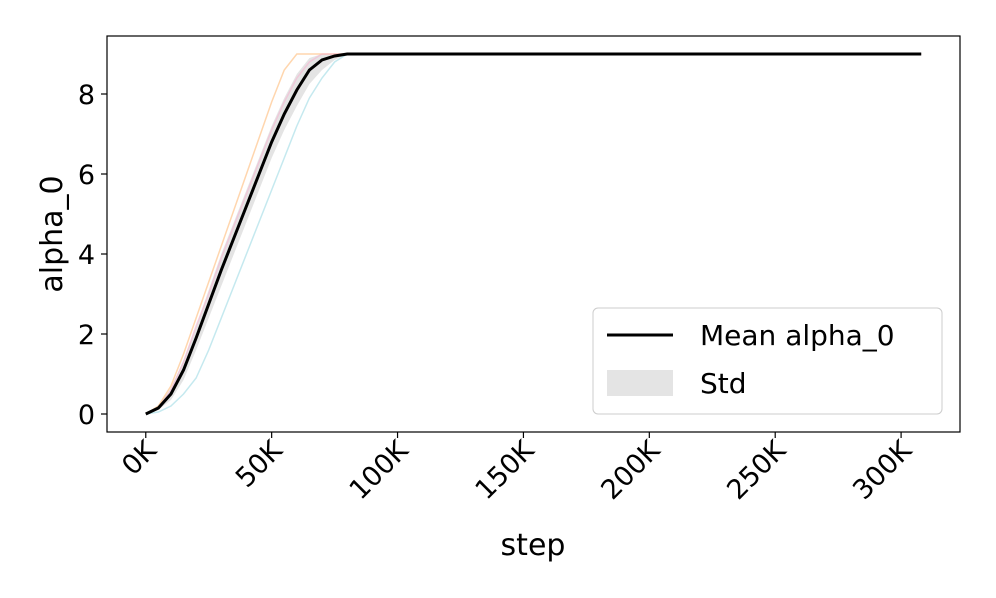 This screenshot has height=598, width=996. I want to click on x-tick-label: 200K, so click(631, 470).